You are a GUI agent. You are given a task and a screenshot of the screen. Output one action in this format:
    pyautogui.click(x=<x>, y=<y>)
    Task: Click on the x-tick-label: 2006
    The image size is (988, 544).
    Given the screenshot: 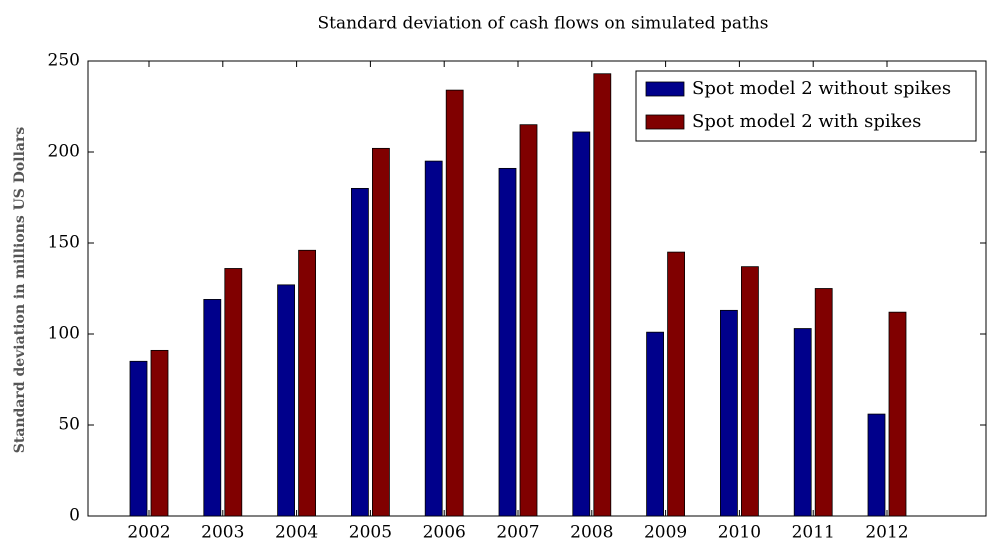 What is the action you would take?
    pyautogui.click(x=444, y=533)
    